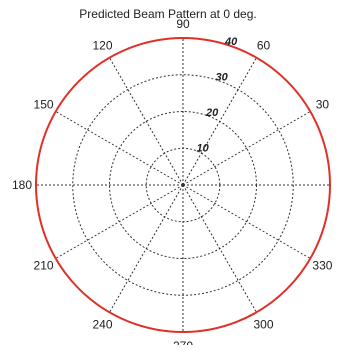 This screenshot has width=337, height=350. What do you see at coordinates (44, 266) in the screenshot?
I see `angle-label-210: 210` at bounding box center [44, 266].